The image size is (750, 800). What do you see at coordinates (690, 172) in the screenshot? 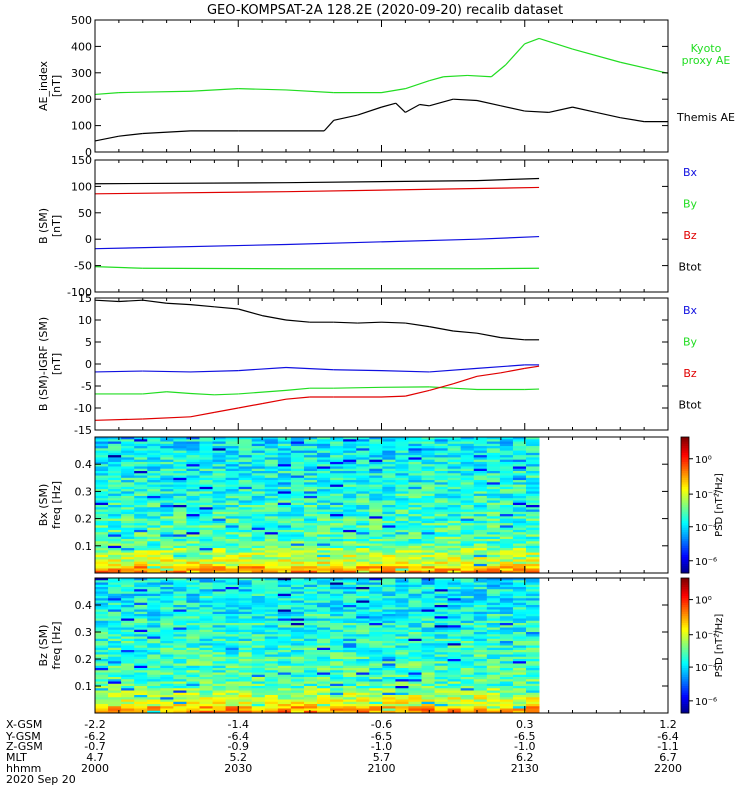
I see `legend-entry: Bx` at bounding box center [690, 172].